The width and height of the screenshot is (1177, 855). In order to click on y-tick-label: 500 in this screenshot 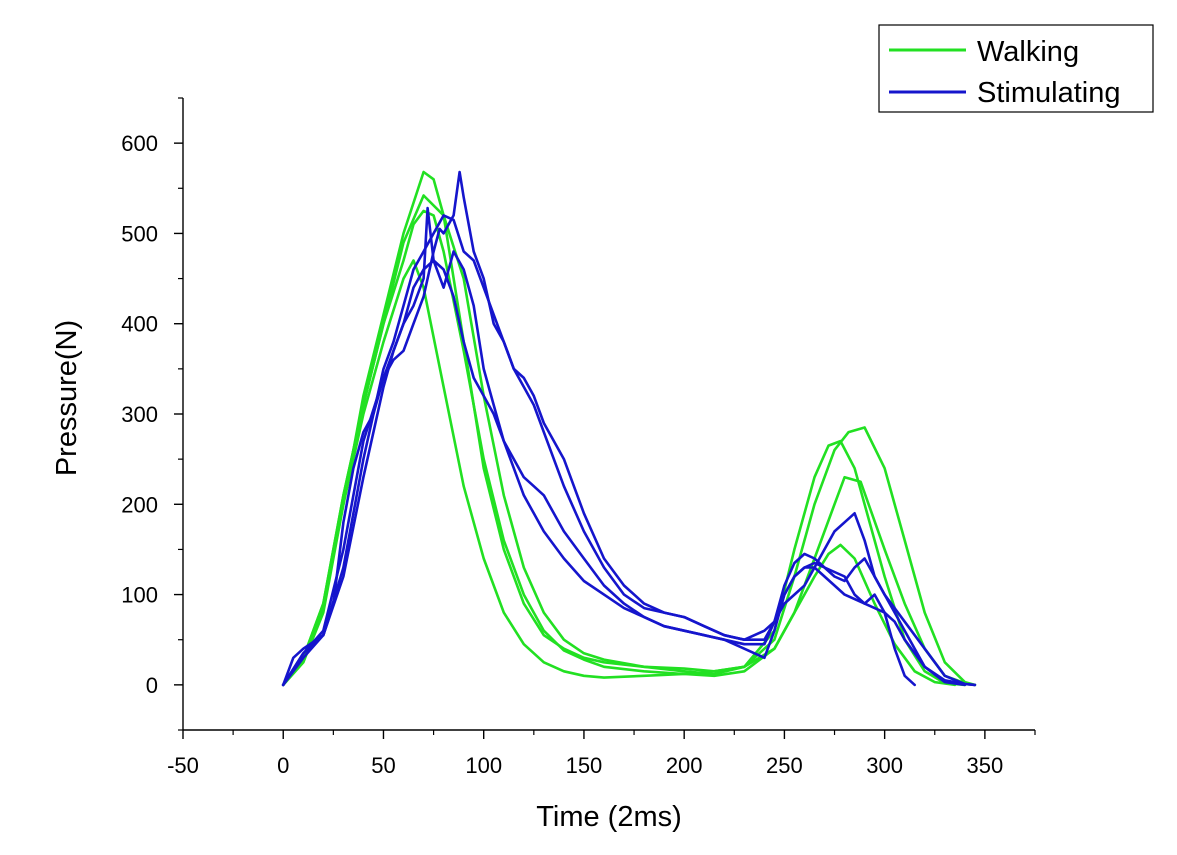, I will do `click(139, 233)`.